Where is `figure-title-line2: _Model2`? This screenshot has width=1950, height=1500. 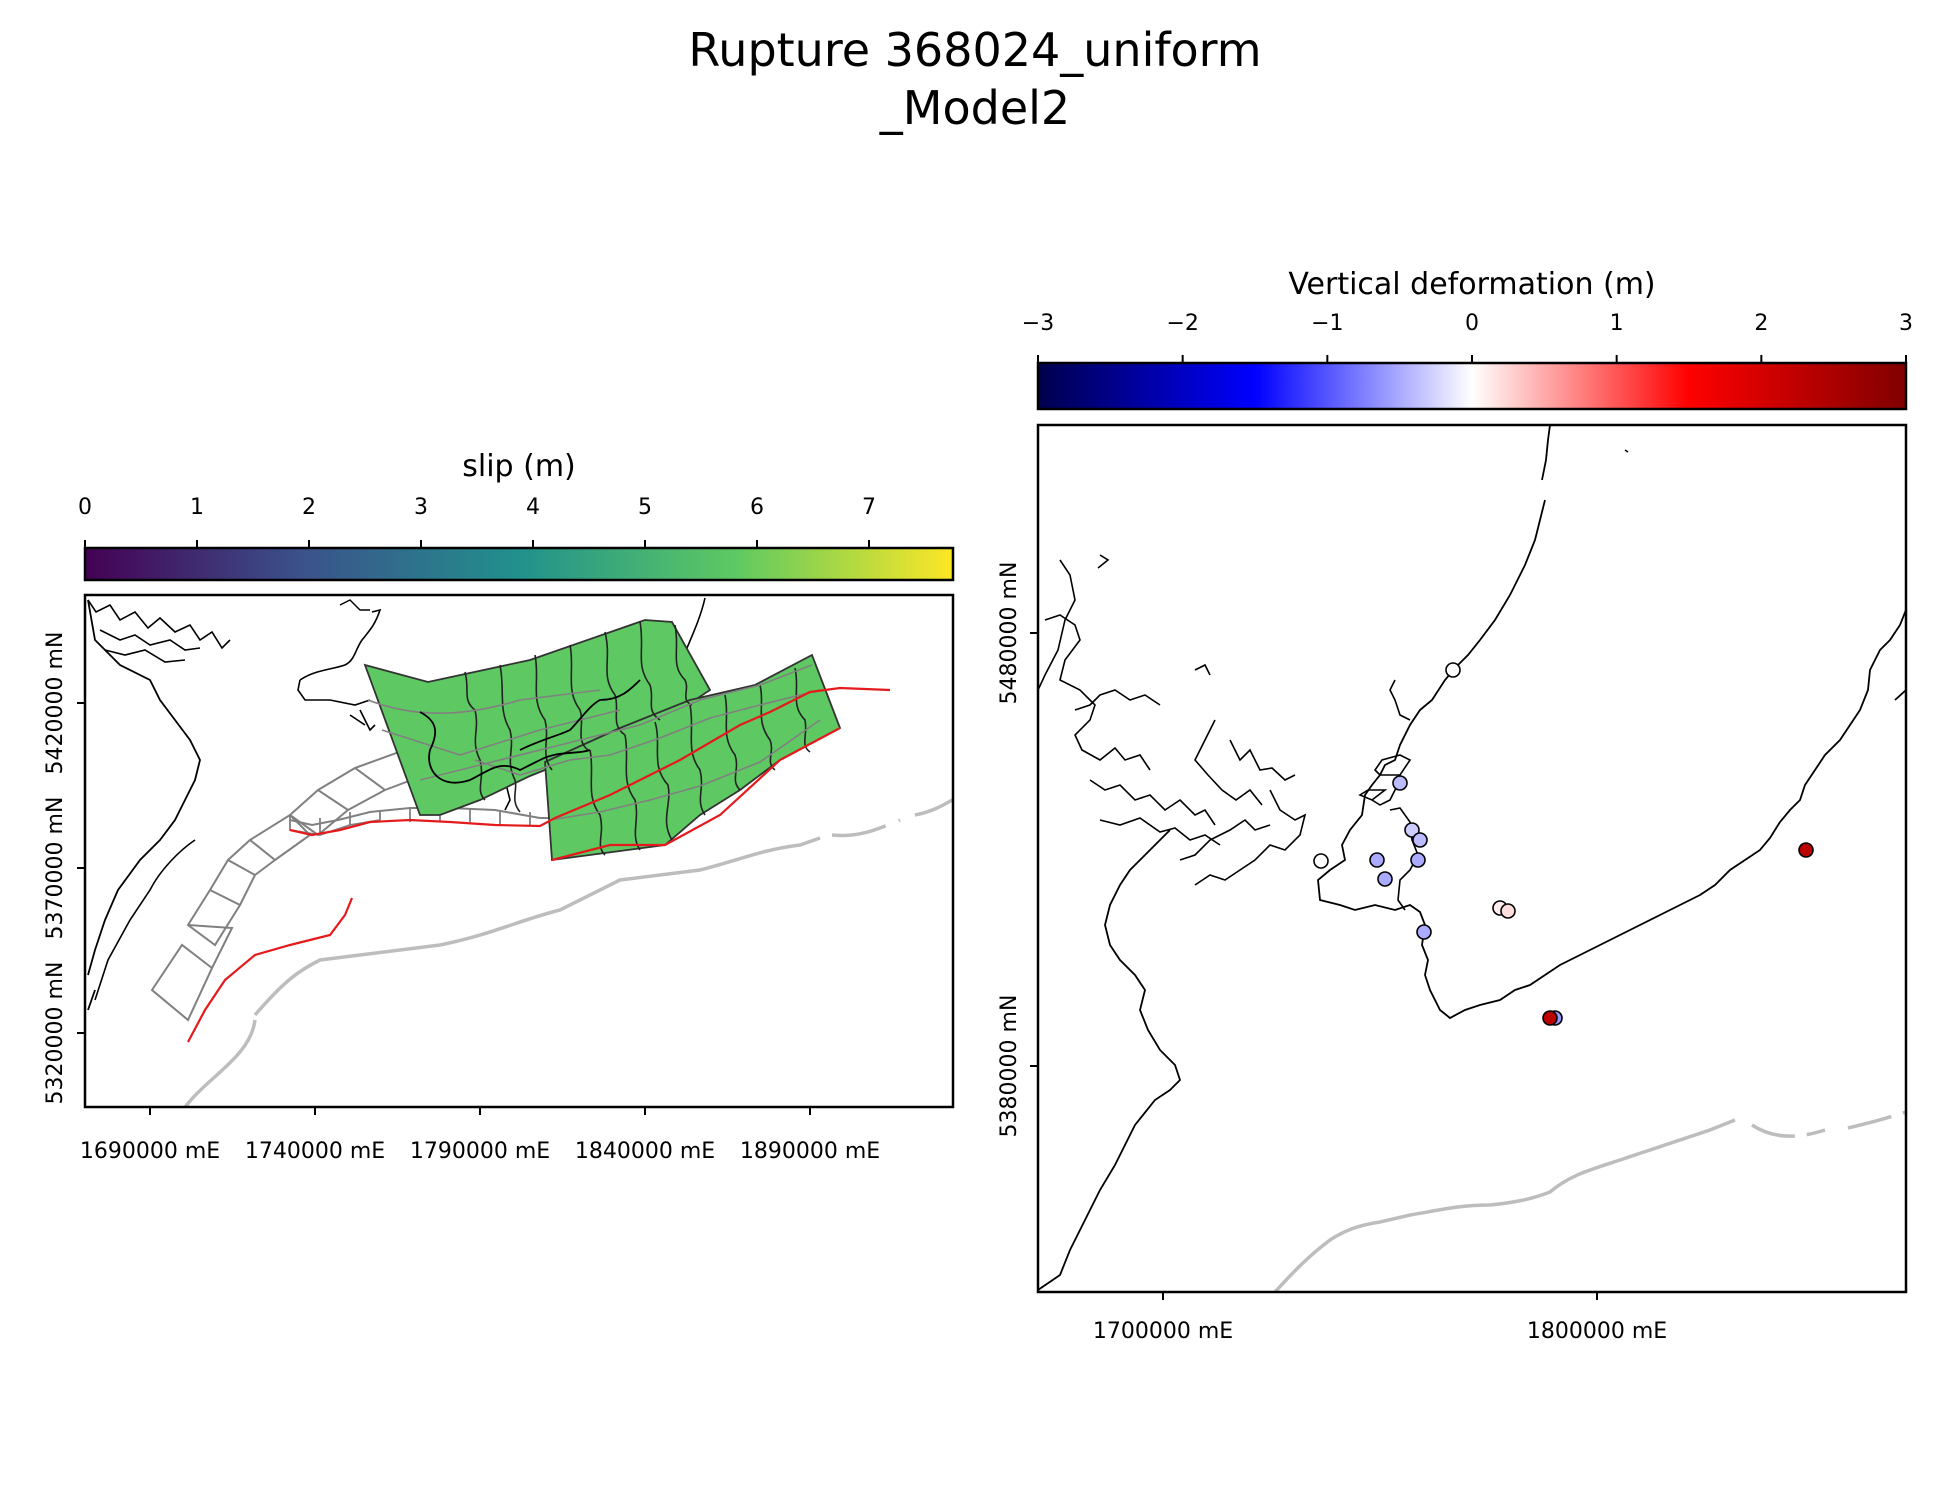
figure-title-line2: _Model2 is located at coordinates (974, 108).